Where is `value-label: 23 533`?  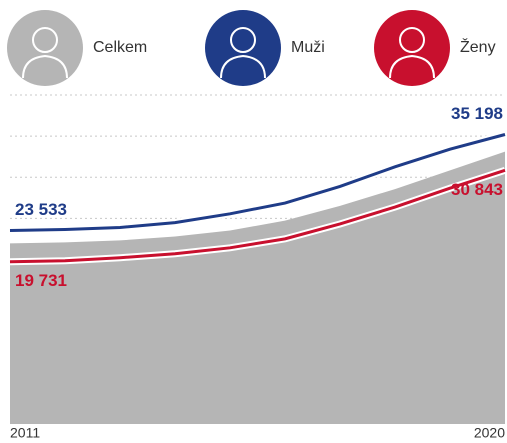 value-label: 23 533 is located at coordinates (41, 209).